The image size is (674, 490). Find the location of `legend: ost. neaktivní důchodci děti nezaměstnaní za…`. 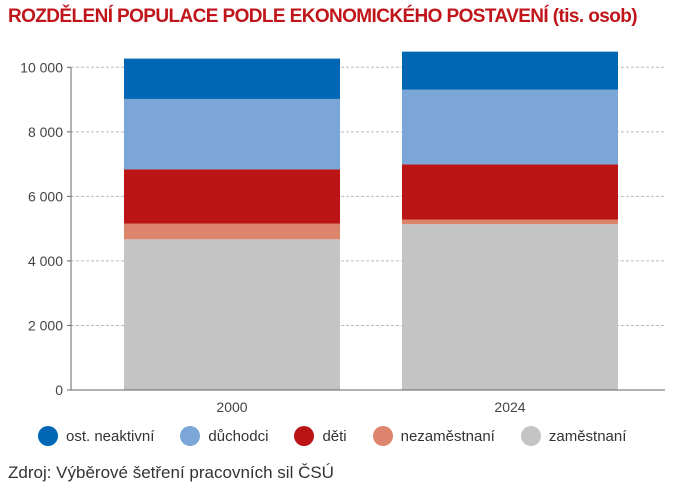

legend: ost. neaktivní důchodci děti nezaměstnaní za… is located at coordinates (345, 436).